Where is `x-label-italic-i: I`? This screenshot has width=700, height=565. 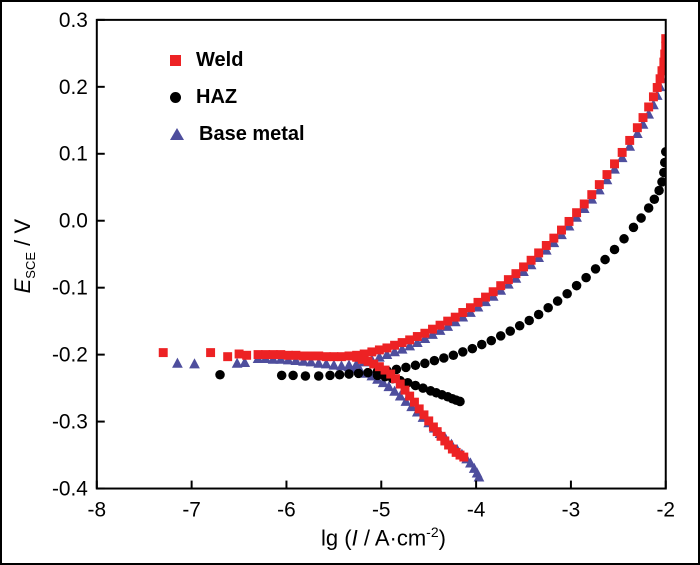
x-label-italic-i: I is located at coordinates (354, 538).